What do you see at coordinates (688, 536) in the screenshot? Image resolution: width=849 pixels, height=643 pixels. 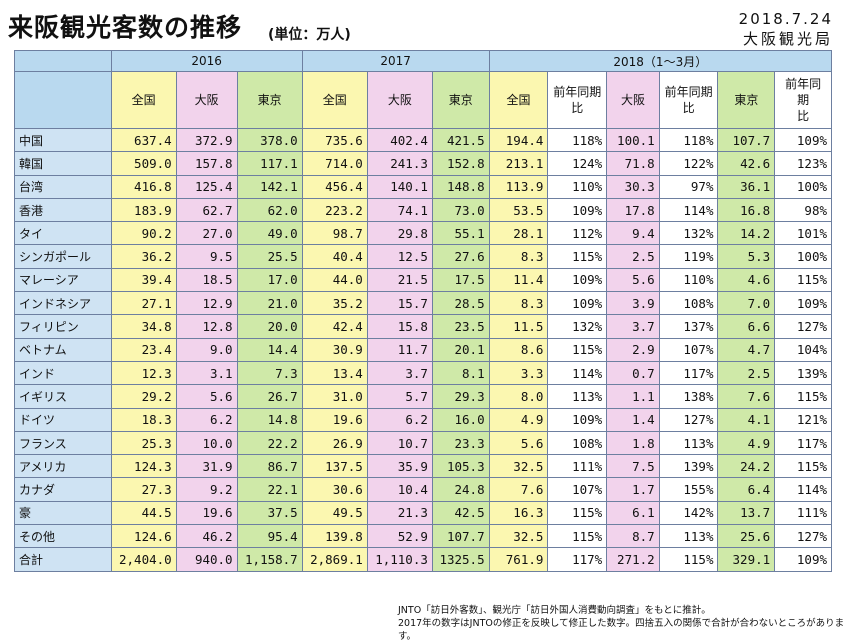 I see `table-cell: 113%` at bounding box center [688, 536].